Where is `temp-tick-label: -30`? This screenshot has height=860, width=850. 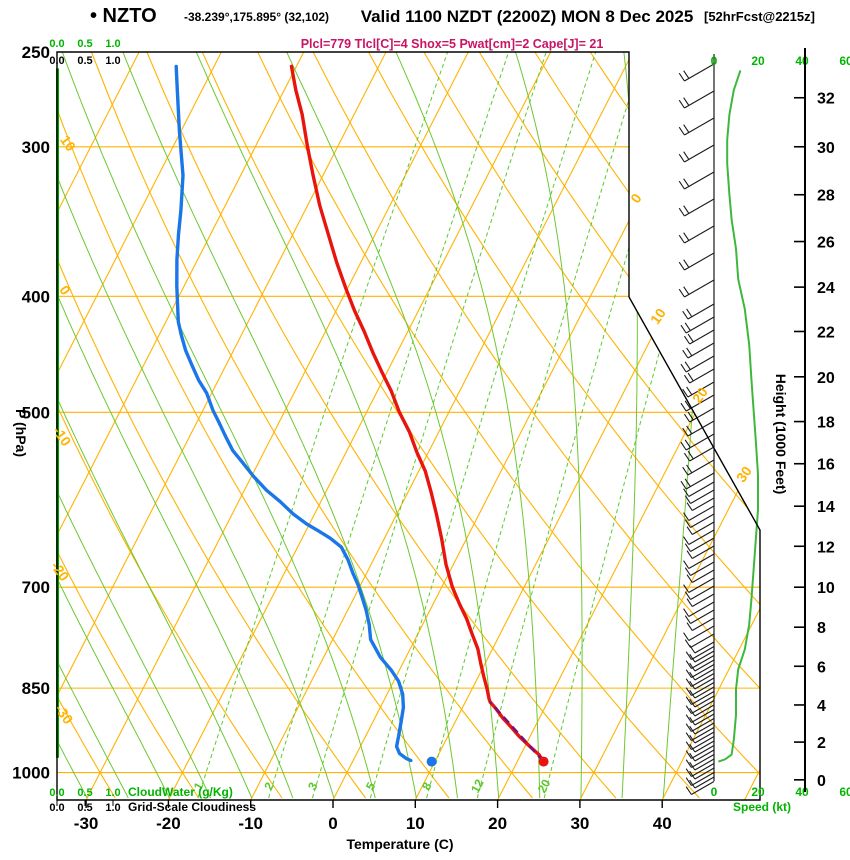 temp-tick-label: -30 is located at coordinates (86, 823).